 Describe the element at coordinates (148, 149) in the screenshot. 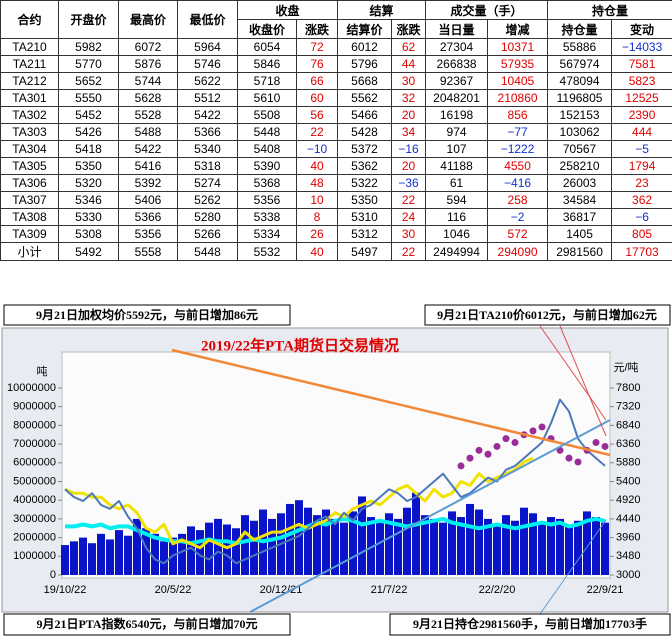

I see `table-cell: 5422` at that location.